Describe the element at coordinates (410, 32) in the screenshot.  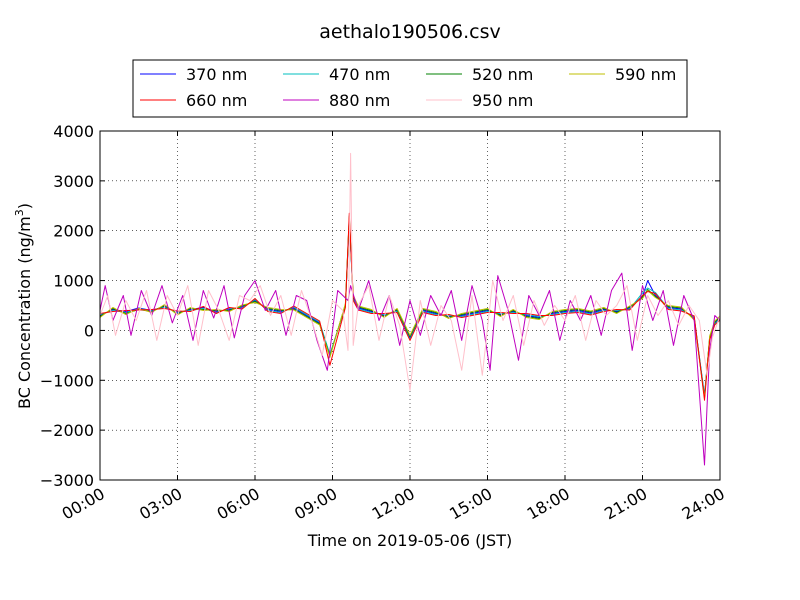
I see `chart-title: aethalo190506.csv` at that location.